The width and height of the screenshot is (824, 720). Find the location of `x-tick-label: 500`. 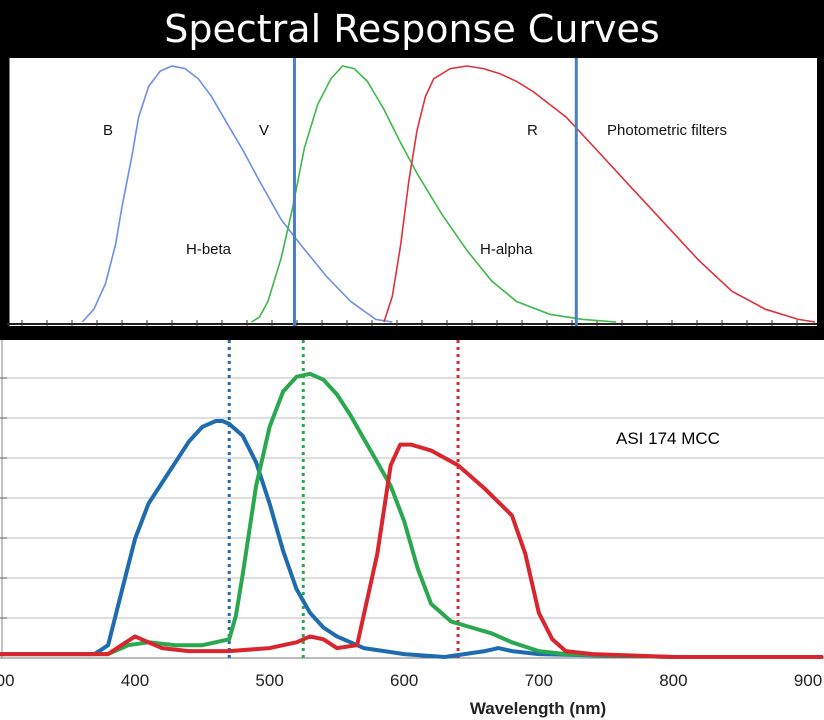

x-tick-label: 500 is located at coordinates (269, 680).